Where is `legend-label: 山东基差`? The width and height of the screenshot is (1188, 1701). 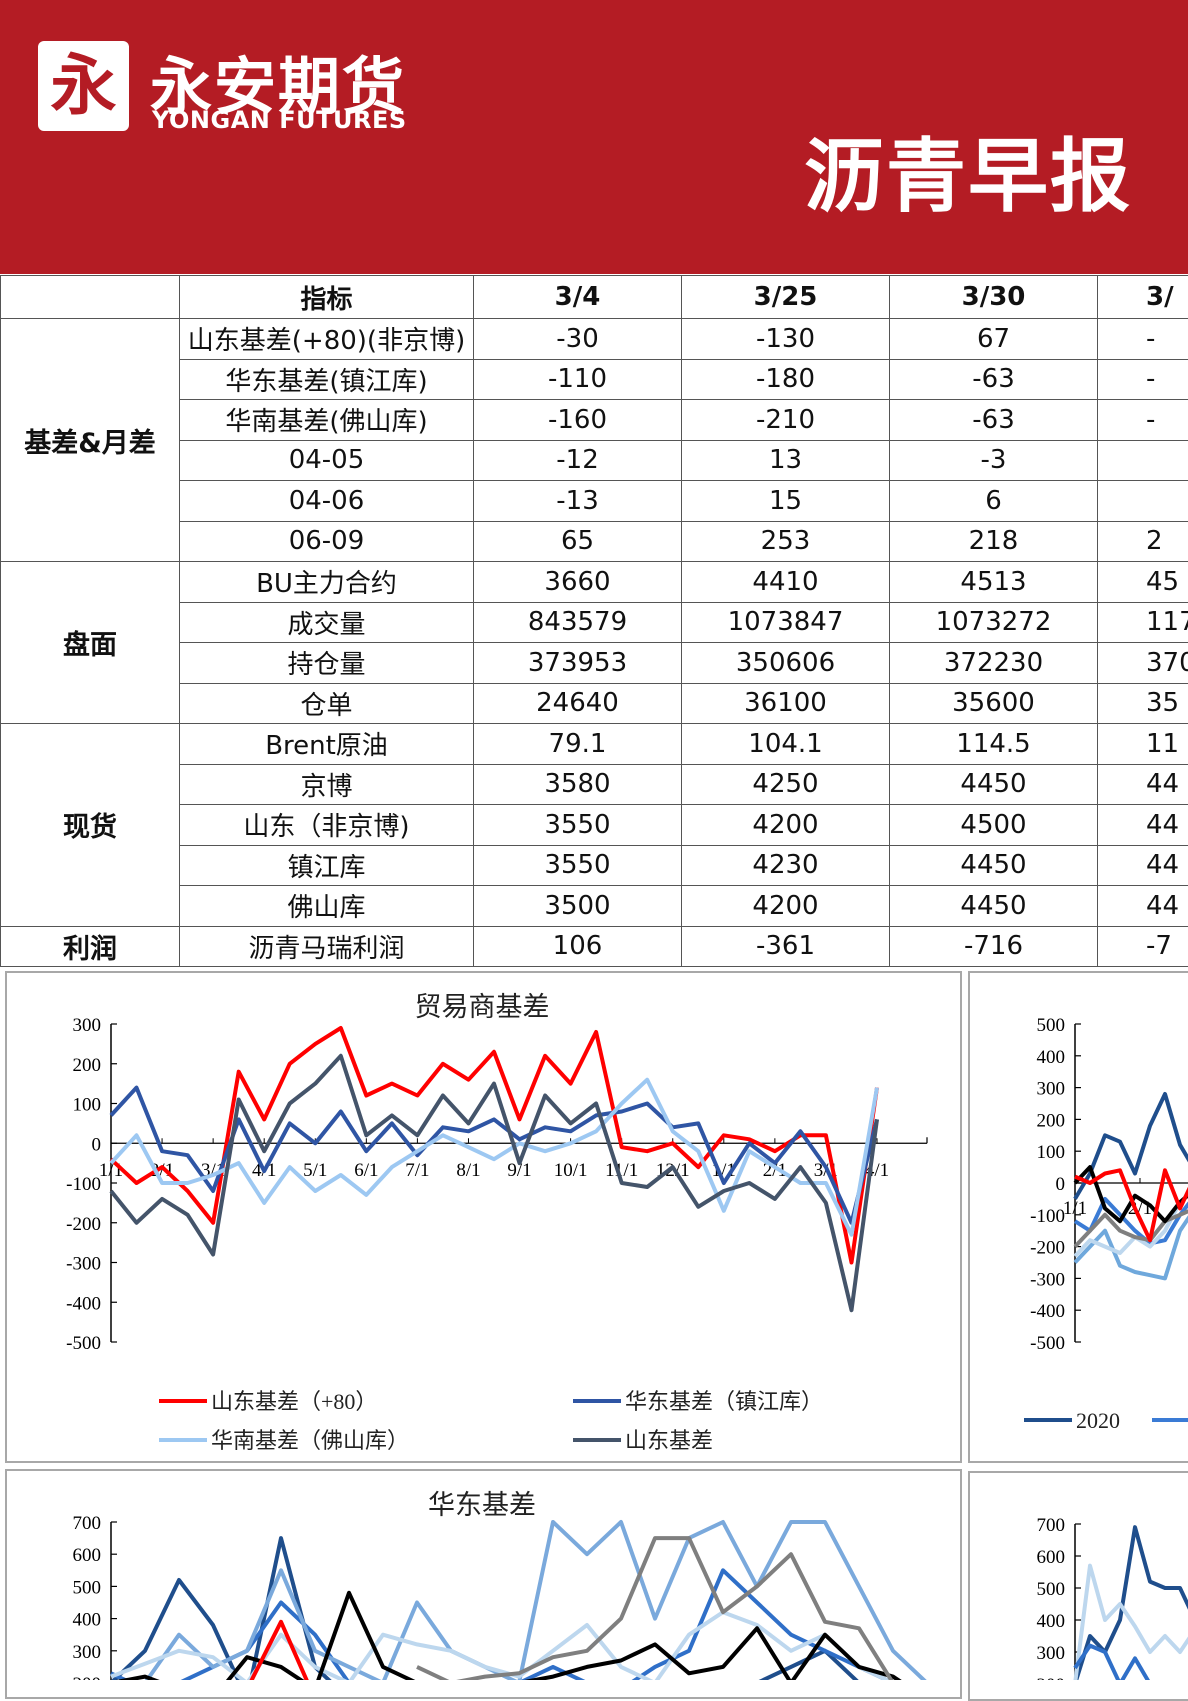 legend-label: 山东基差 is located at coordinates (669, 1440).